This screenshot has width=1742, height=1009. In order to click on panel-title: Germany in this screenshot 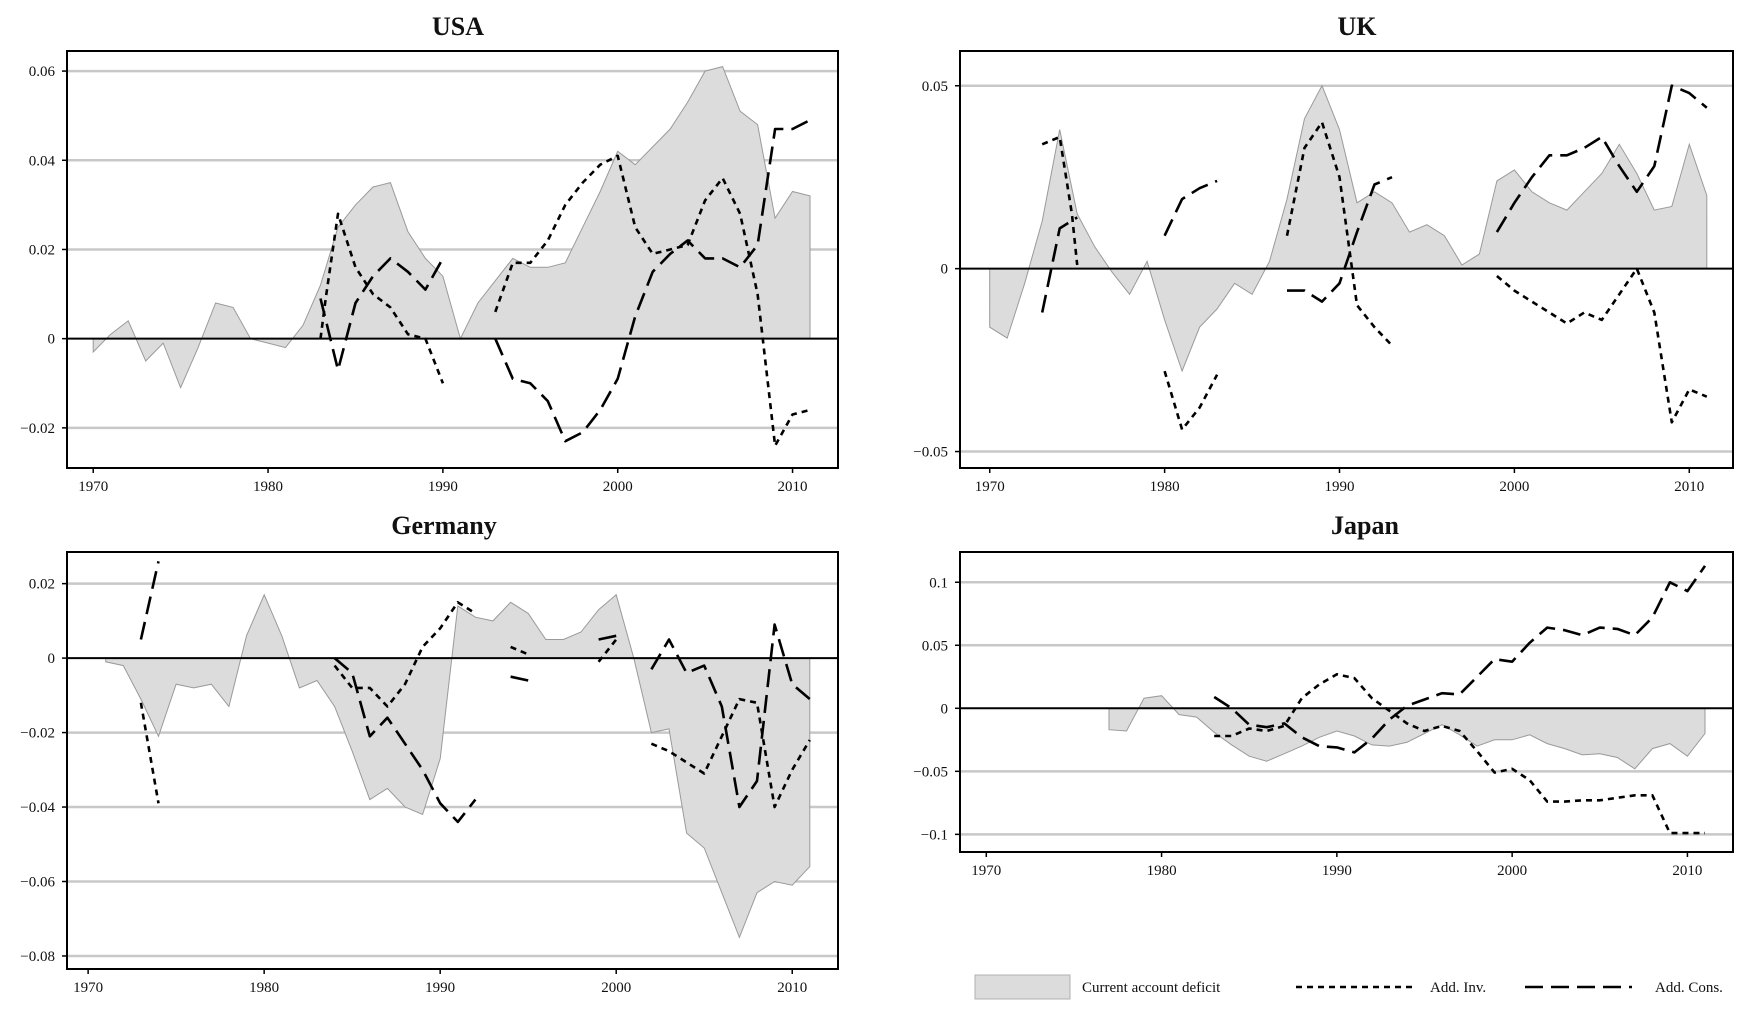, I will do `click(443, 525)`.